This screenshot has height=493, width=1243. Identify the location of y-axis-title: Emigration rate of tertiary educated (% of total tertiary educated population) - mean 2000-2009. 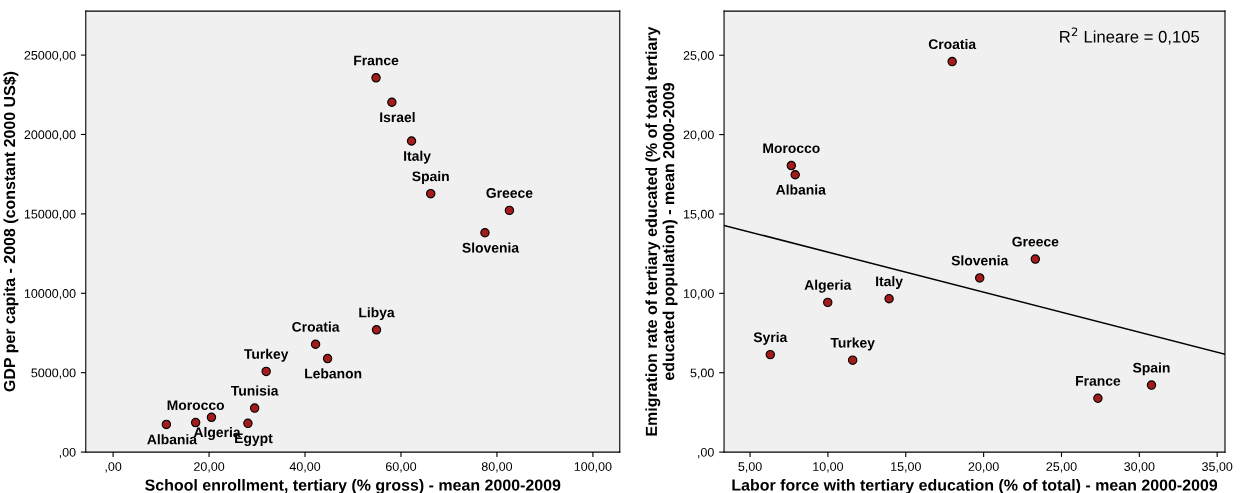
(661, 231).